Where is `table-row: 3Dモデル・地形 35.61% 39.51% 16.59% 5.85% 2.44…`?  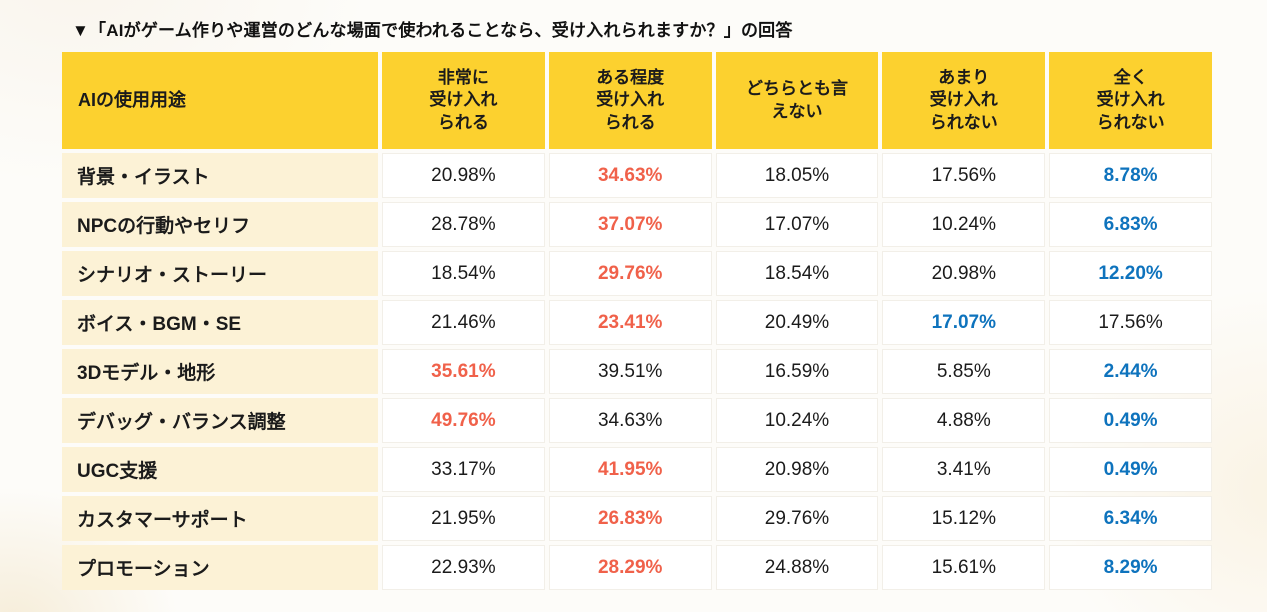
table-row: 3Dモデル・地形 35.61% 39.51% 16.59% 5.85% 2.44… is located at coordinates (637, 371).